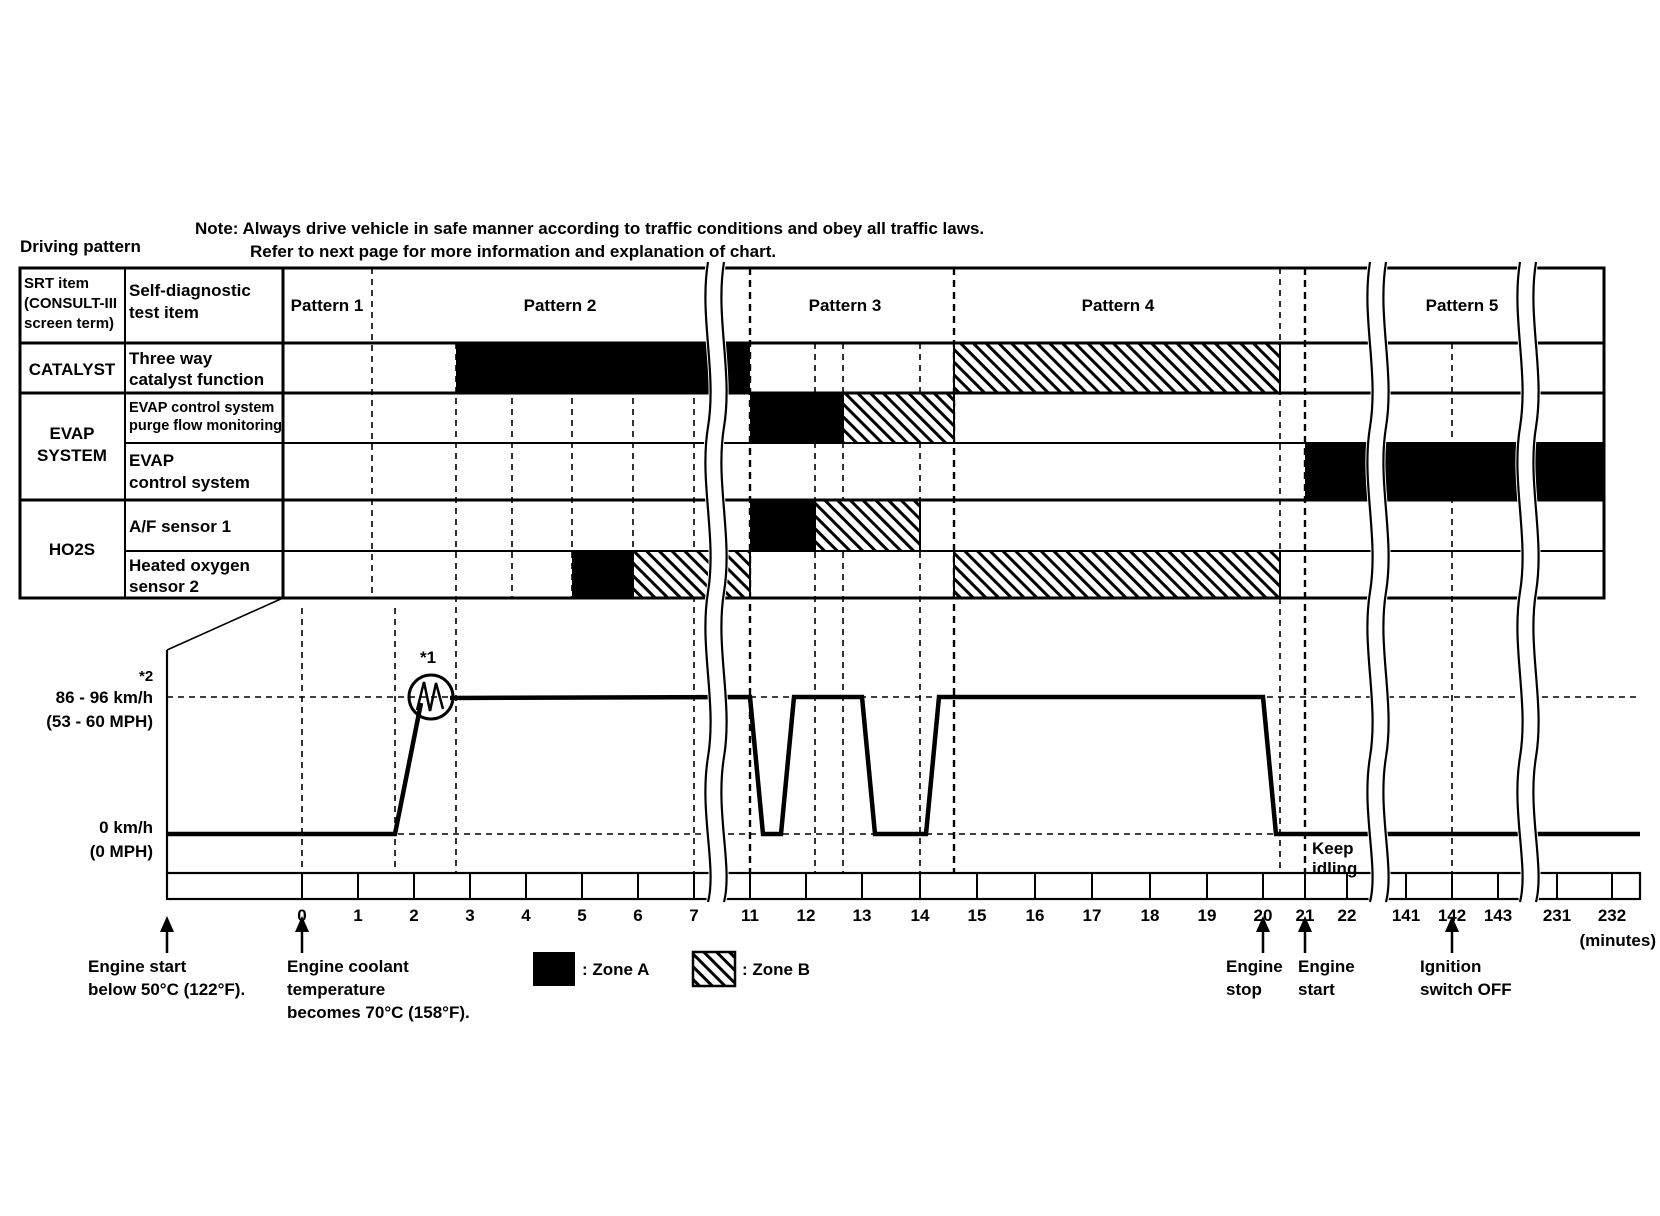 The image size is (1660, 1216). Describe the element at coordinates (428, 657) in the screenshot. I see `footnote-1-marker: *1` at that location.